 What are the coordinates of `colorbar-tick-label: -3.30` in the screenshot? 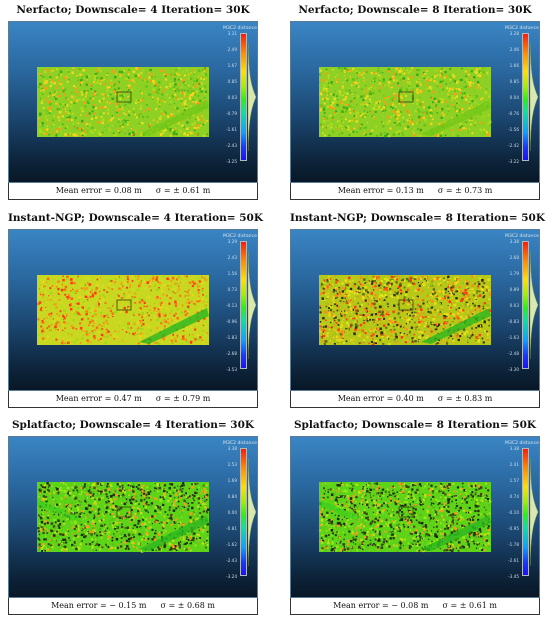 It's located at (513, 369).